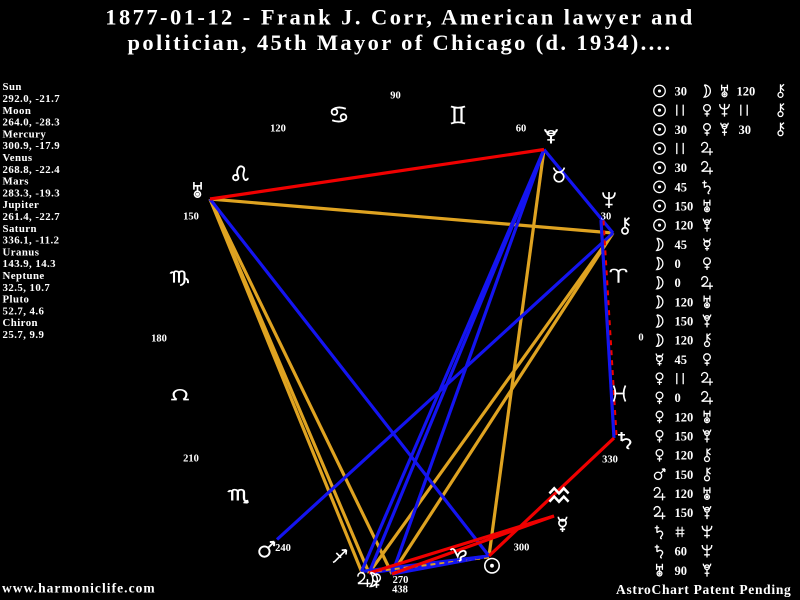 This screenshot has width=800, height=600. Describe the element at coordinates (12, 87) in the screenshot. I see `svg-text: Sun` at that location.